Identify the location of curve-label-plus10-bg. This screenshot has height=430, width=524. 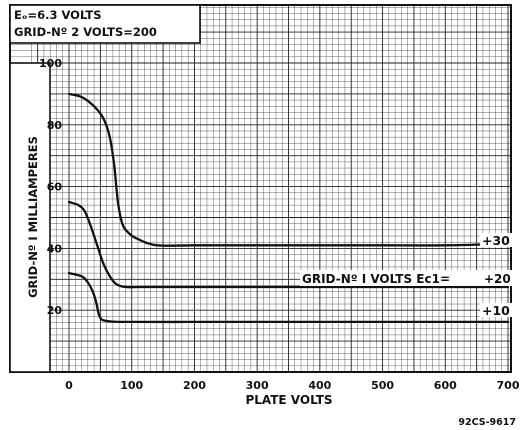
(496, 310).